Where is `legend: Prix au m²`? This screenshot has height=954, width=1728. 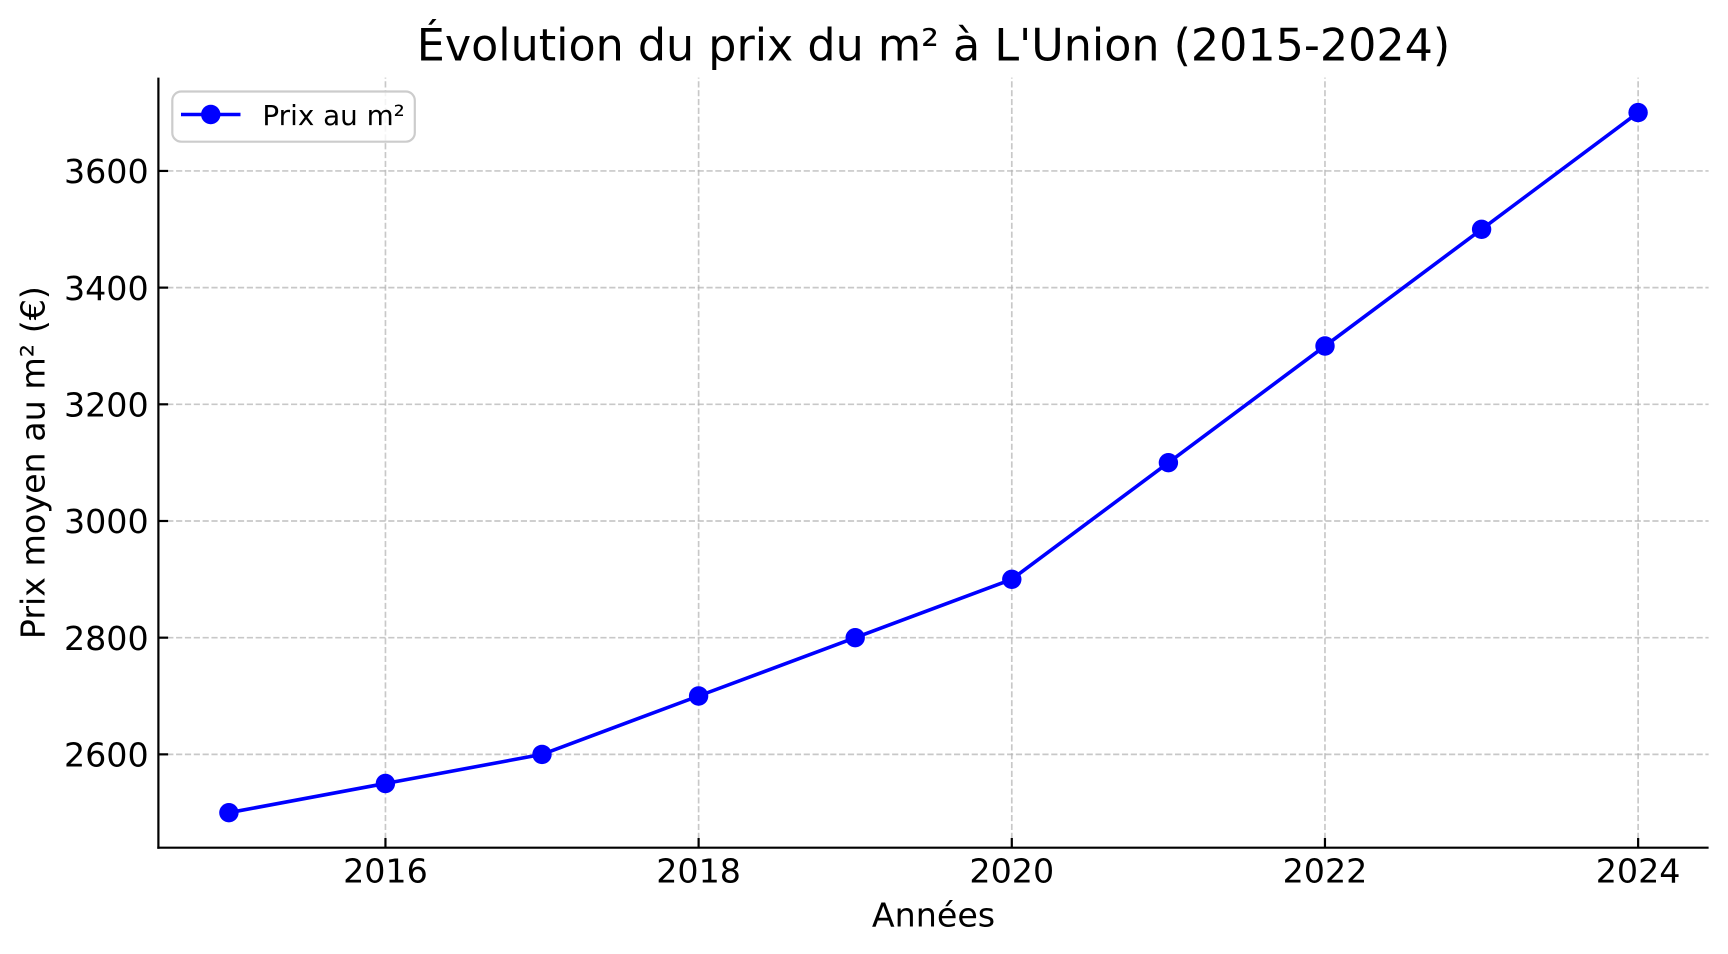
legend: Prix au m² is located at coordinates (293, 116).